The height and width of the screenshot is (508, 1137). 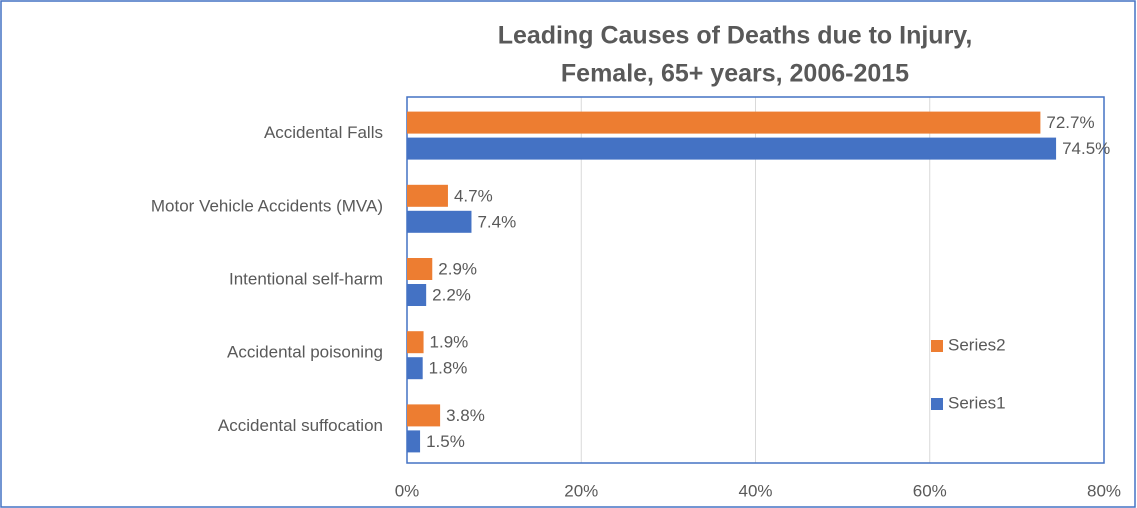 I want to click on legend-label: Series1, so click(x=977, y=402).